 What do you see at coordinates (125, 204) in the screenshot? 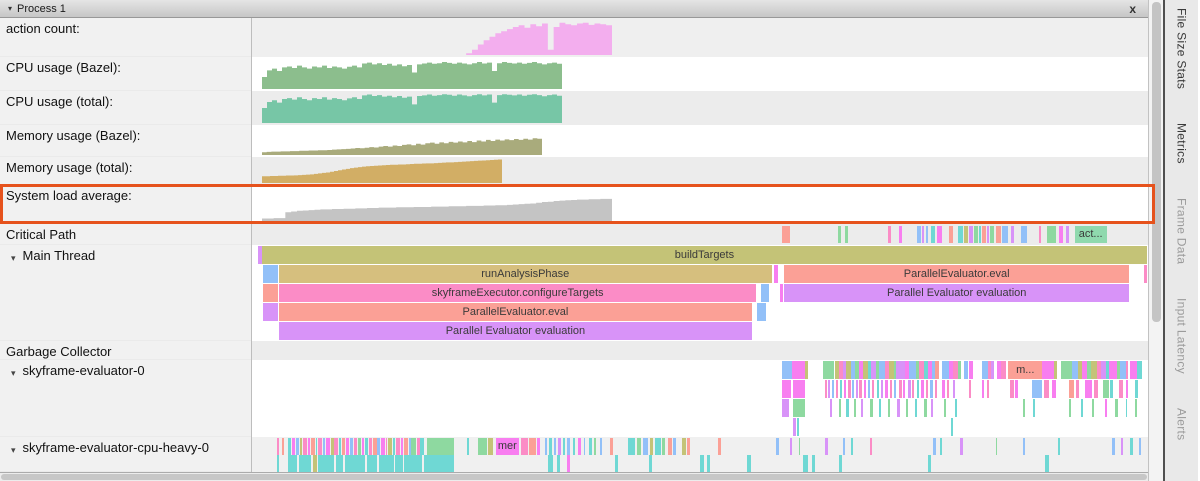
I see `track-label-sys_load: System load average:` at bounding box center [125, 204].